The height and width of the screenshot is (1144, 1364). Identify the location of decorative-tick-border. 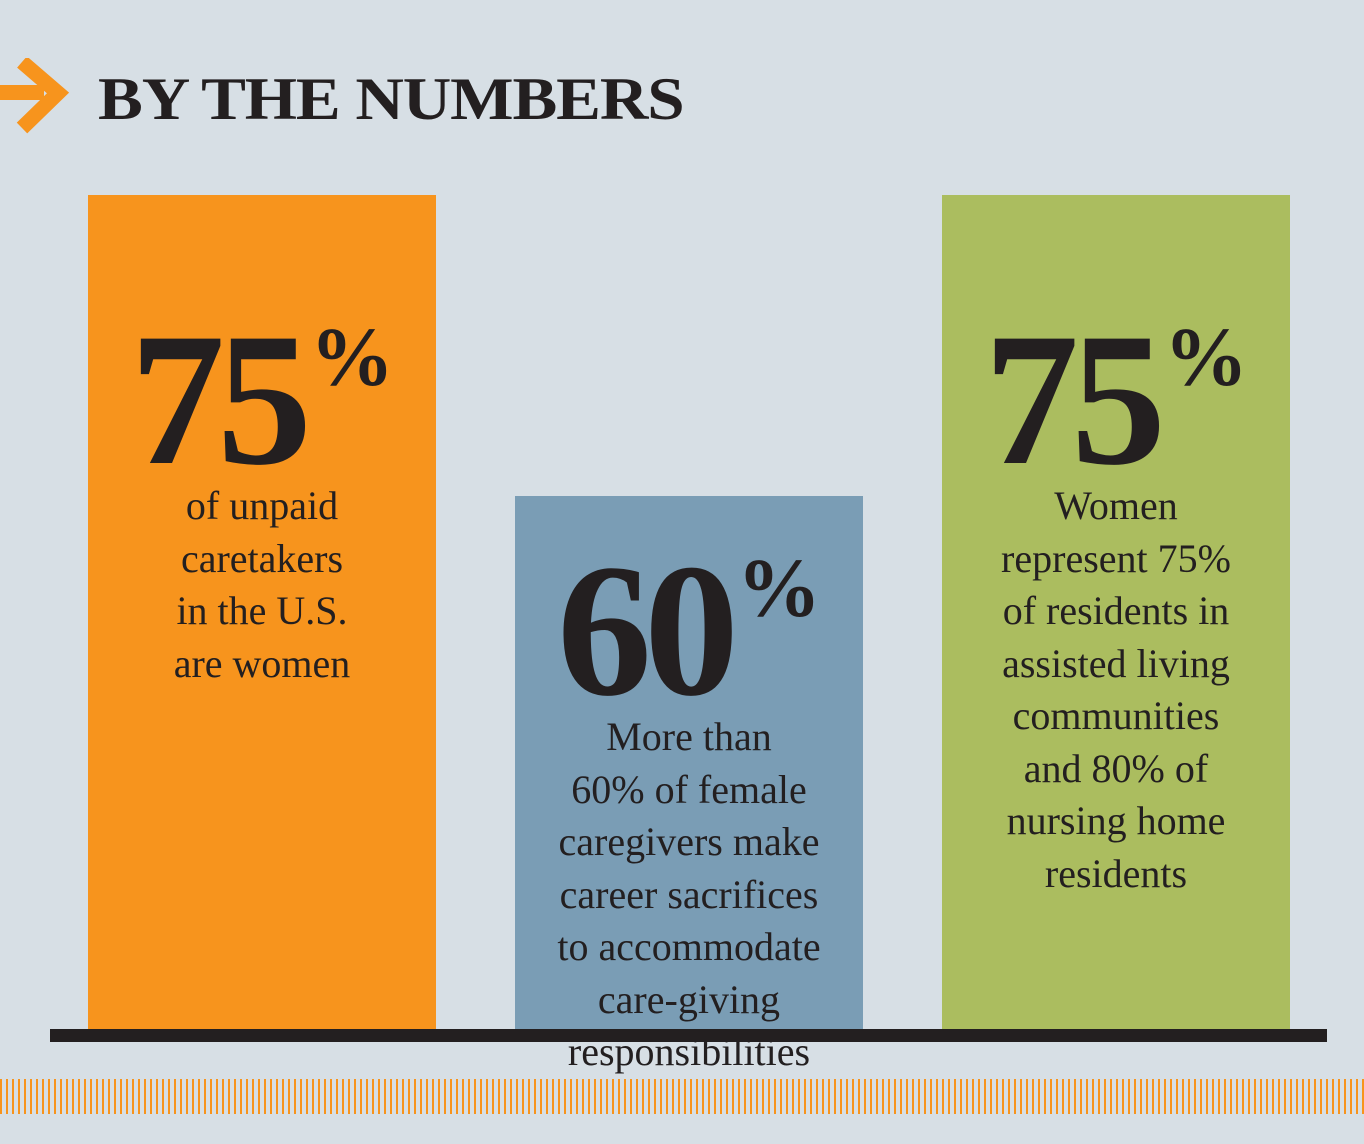
(682, 1096).